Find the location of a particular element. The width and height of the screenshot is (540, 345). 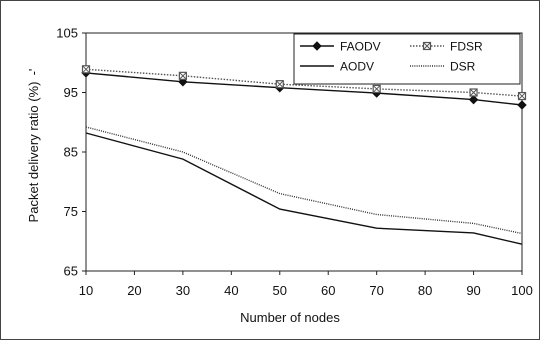

y-axis-ticks: 65 75 85 95 105 is located at coordinates (71, 152).